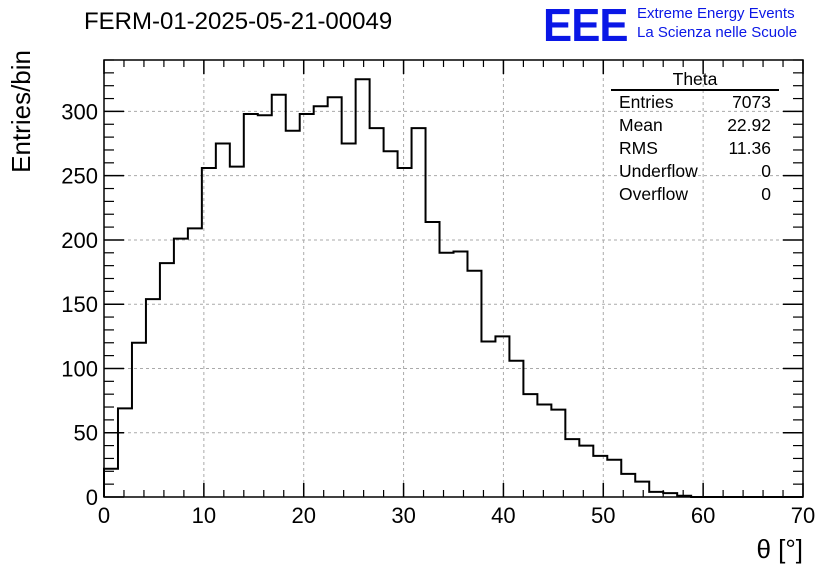 Image resolution: width=836 pixels, height=572 pixels. I want to click on x-tick-label: 70, so click(803, 515).